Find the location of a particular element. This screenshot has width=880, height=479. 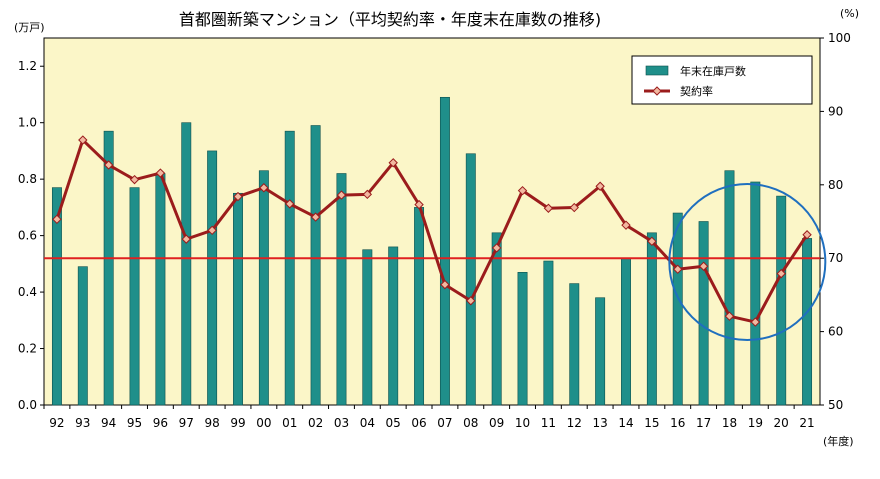

x-tick-label: 03 is located at coordinates (341, 423).